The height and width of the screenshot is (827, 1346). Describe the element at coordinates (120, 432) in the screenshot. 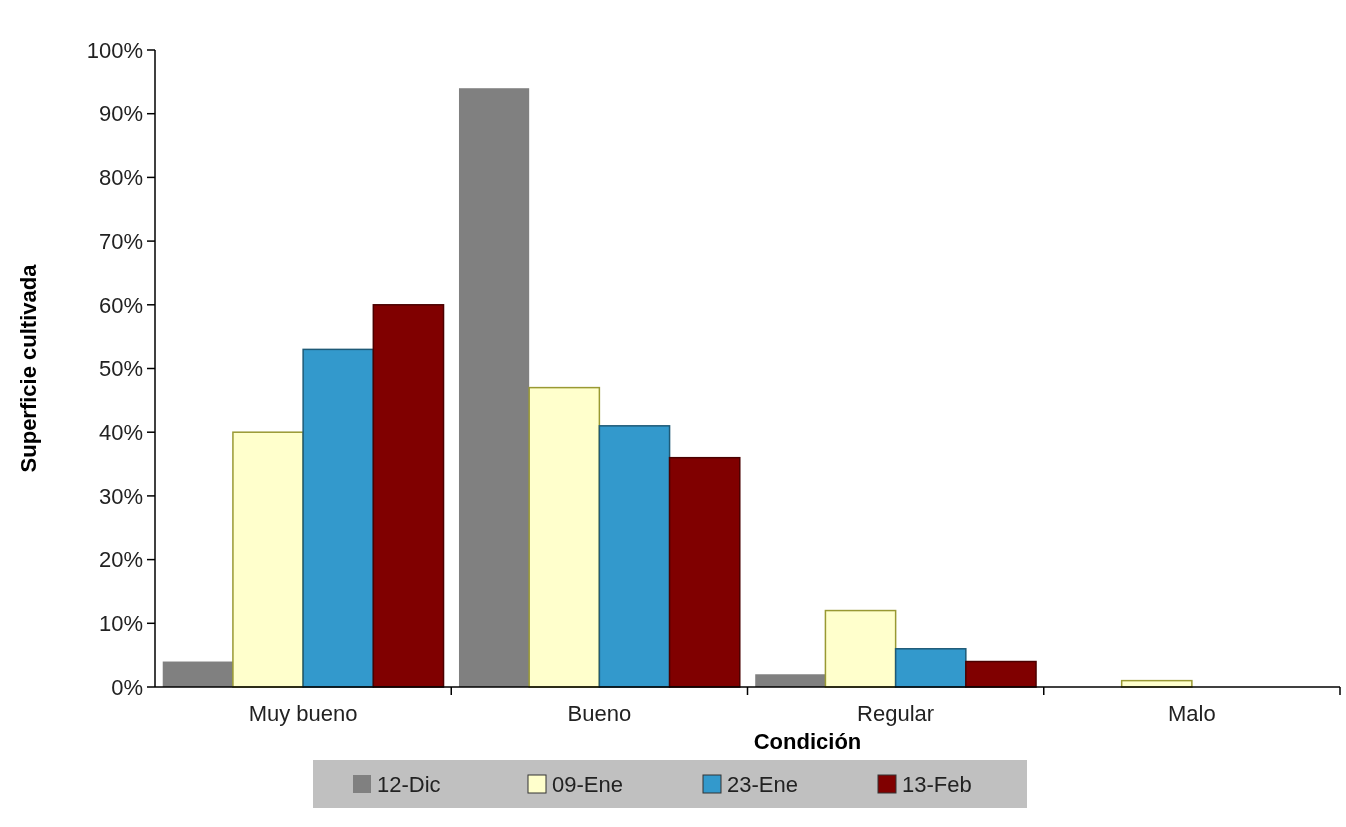

I see `y-tick-label: 40%` at that location.